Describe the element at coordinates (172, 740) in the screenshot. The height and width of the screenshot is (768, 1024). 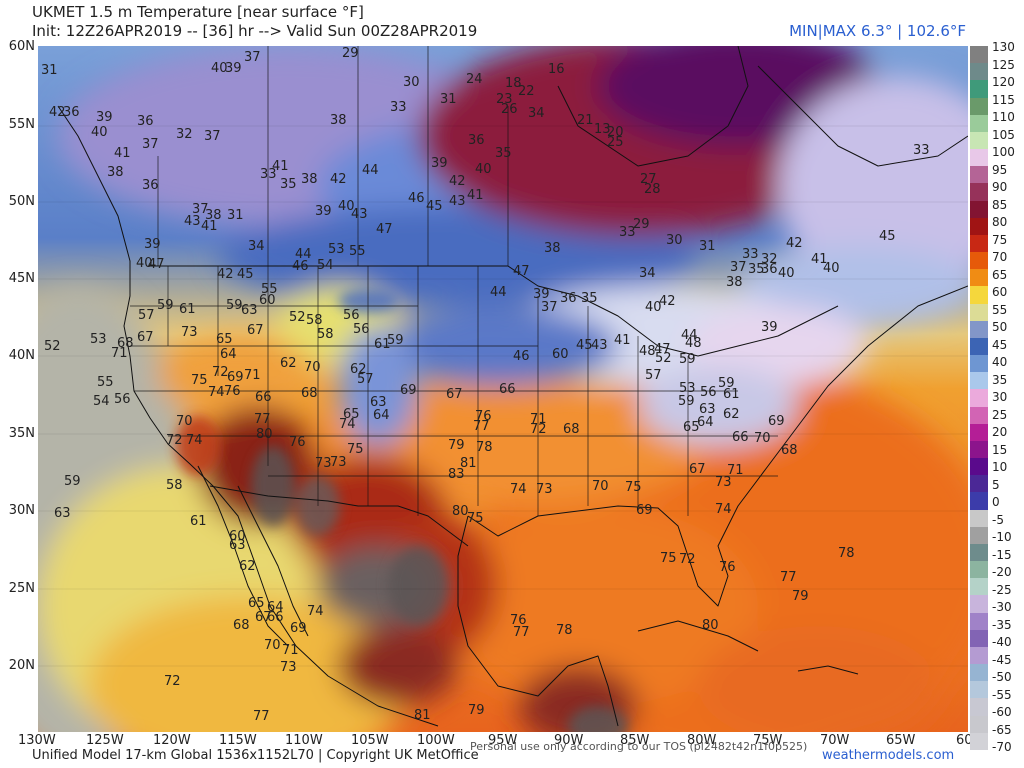
I see `lon-label-120w: 120W` at that location.